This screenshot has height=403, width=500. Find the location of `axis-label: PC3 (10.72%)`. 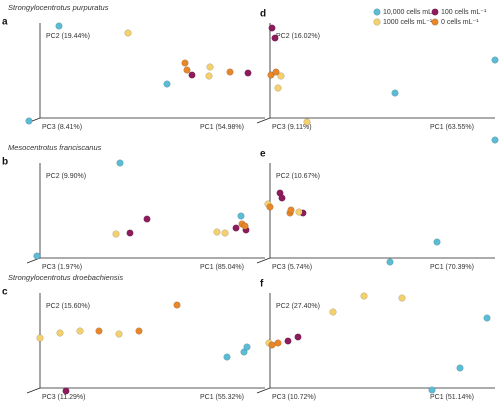

axis-label: PC3 (10.72%) is located at coordinates (294, 397).